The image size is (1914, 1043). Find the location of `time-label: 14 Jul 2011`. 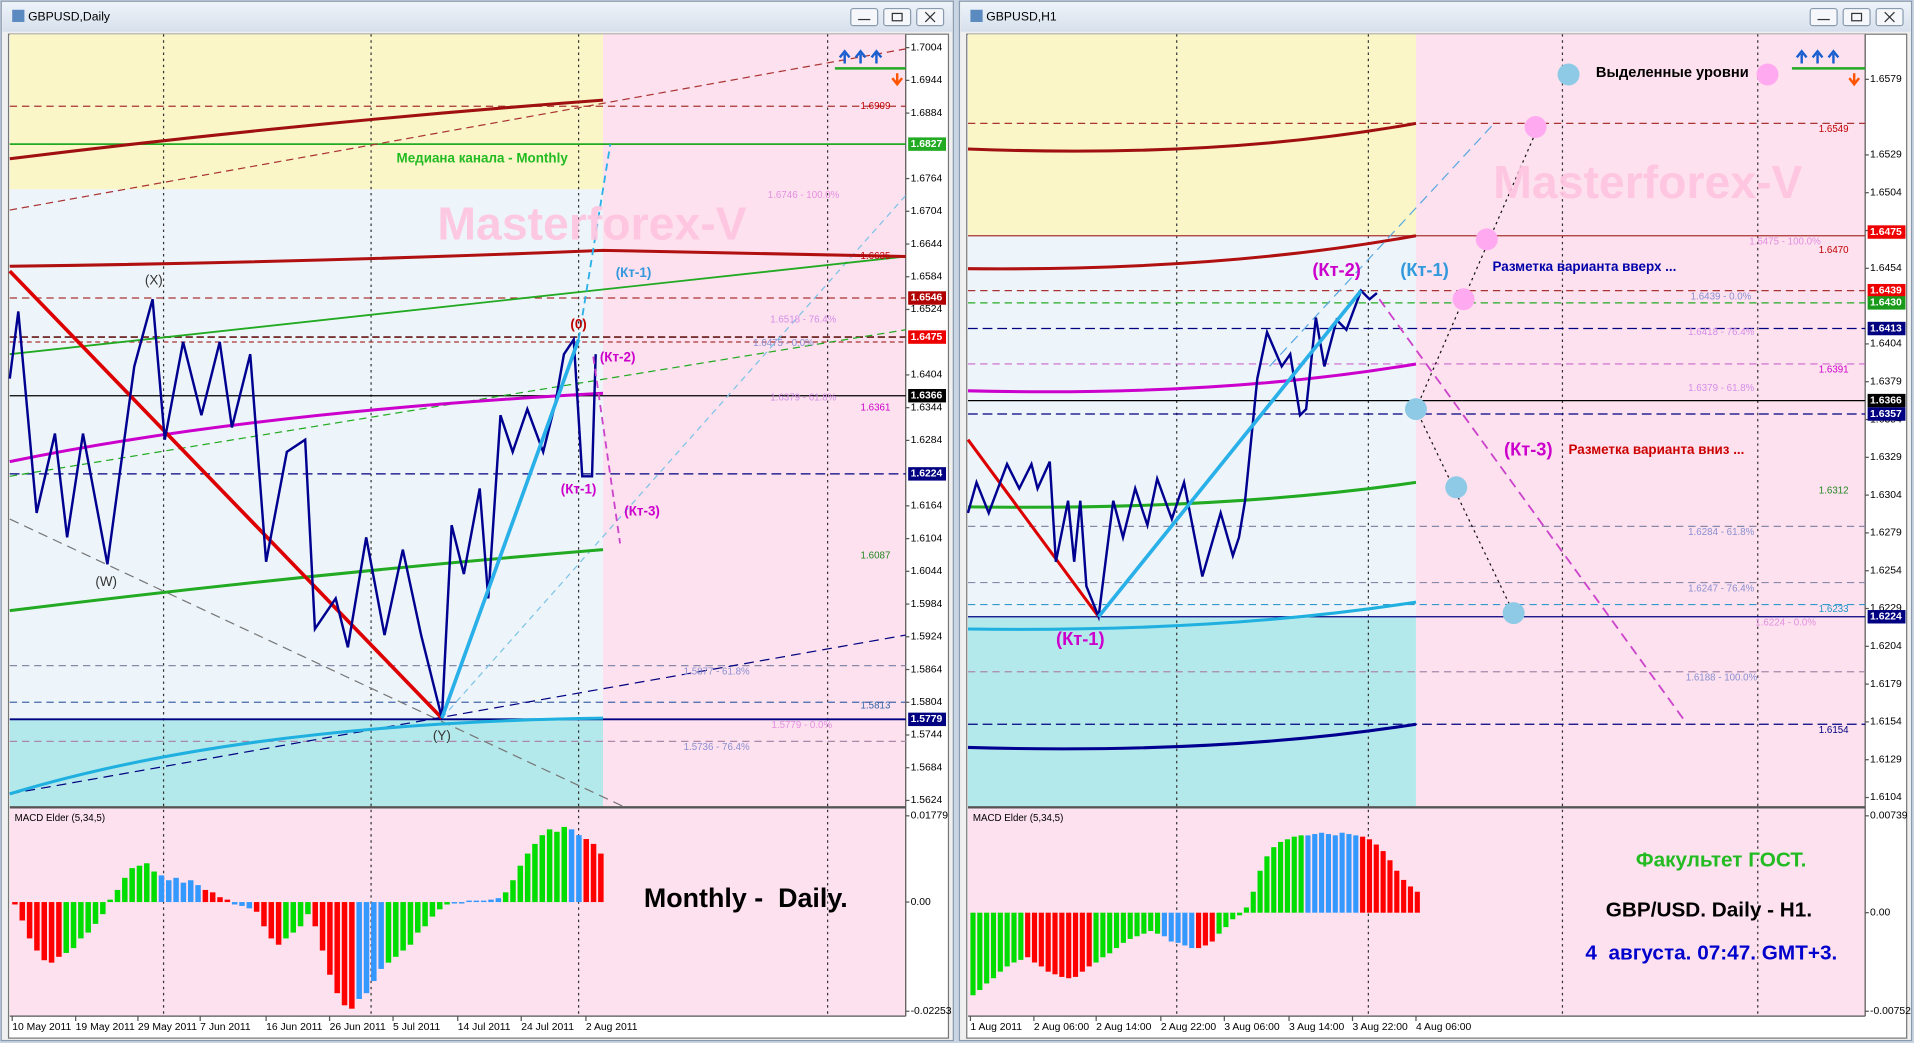

time-label: 14 Jul 2011 is located at coordinates (484, 1027).